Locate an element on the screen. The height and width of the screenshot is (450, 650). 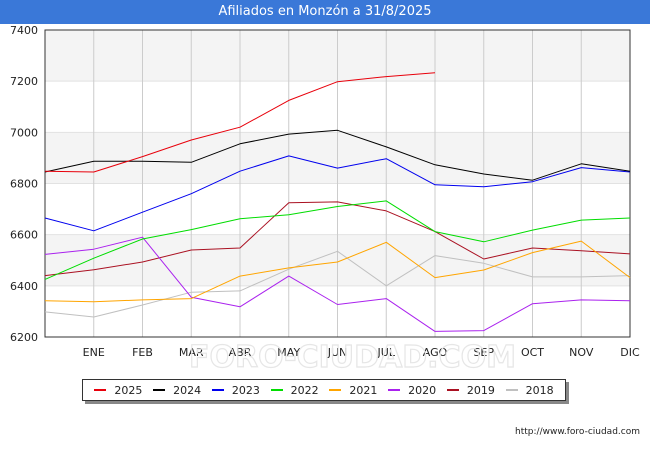
legend-item-2019: 2019 is located at coordinates (470, 390).